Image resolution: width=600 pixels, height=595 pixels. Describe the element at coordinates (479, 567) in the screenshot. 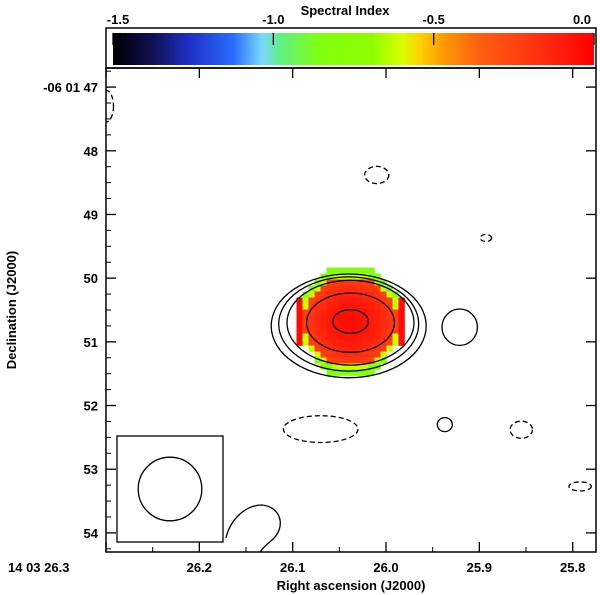

I see `x-tick-label: 25.9` at that location.